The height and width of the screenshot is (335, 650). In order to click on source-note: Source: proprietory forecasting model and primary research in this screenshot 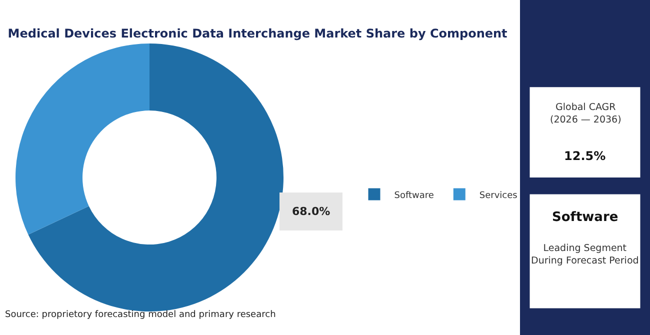, I will do `click(140, 315)`.